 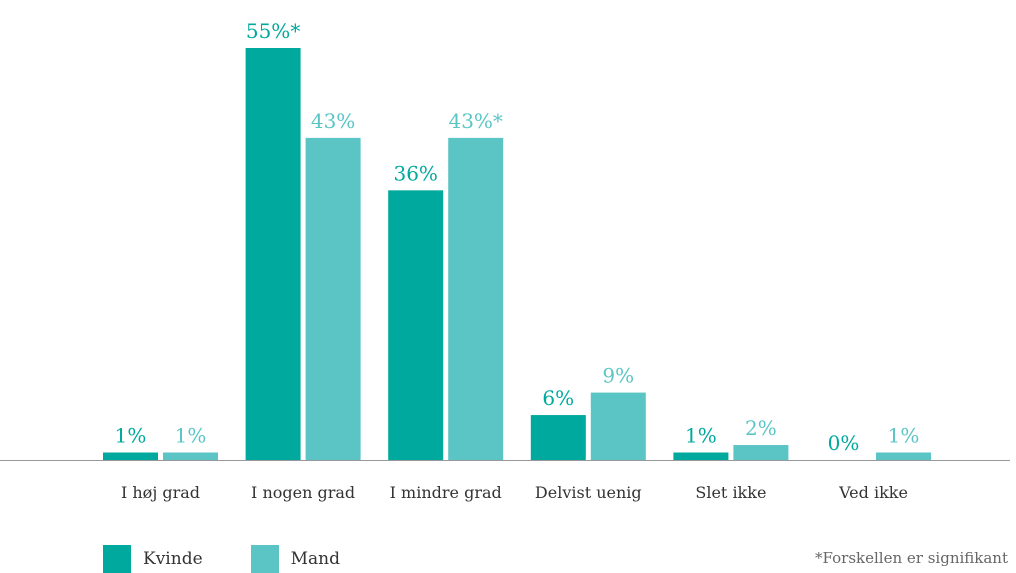 I want to click on legend-item-mand: Mand, so click(x=295, y=559).